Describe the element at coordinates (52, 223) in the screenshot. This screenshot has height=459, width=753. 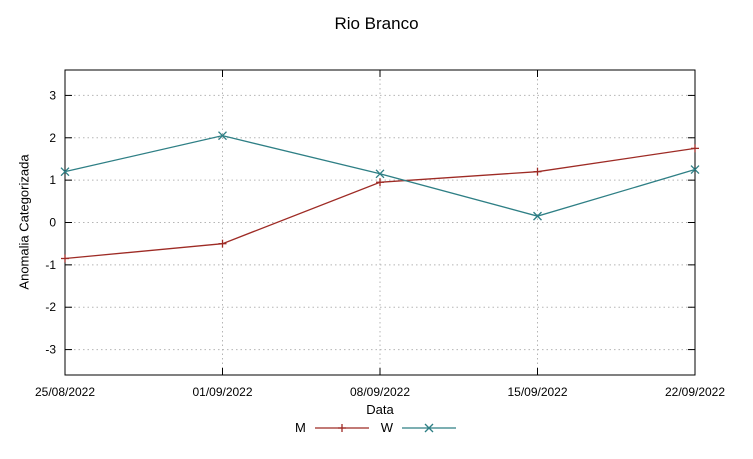
I see `y-tick-label: 0` at that location.